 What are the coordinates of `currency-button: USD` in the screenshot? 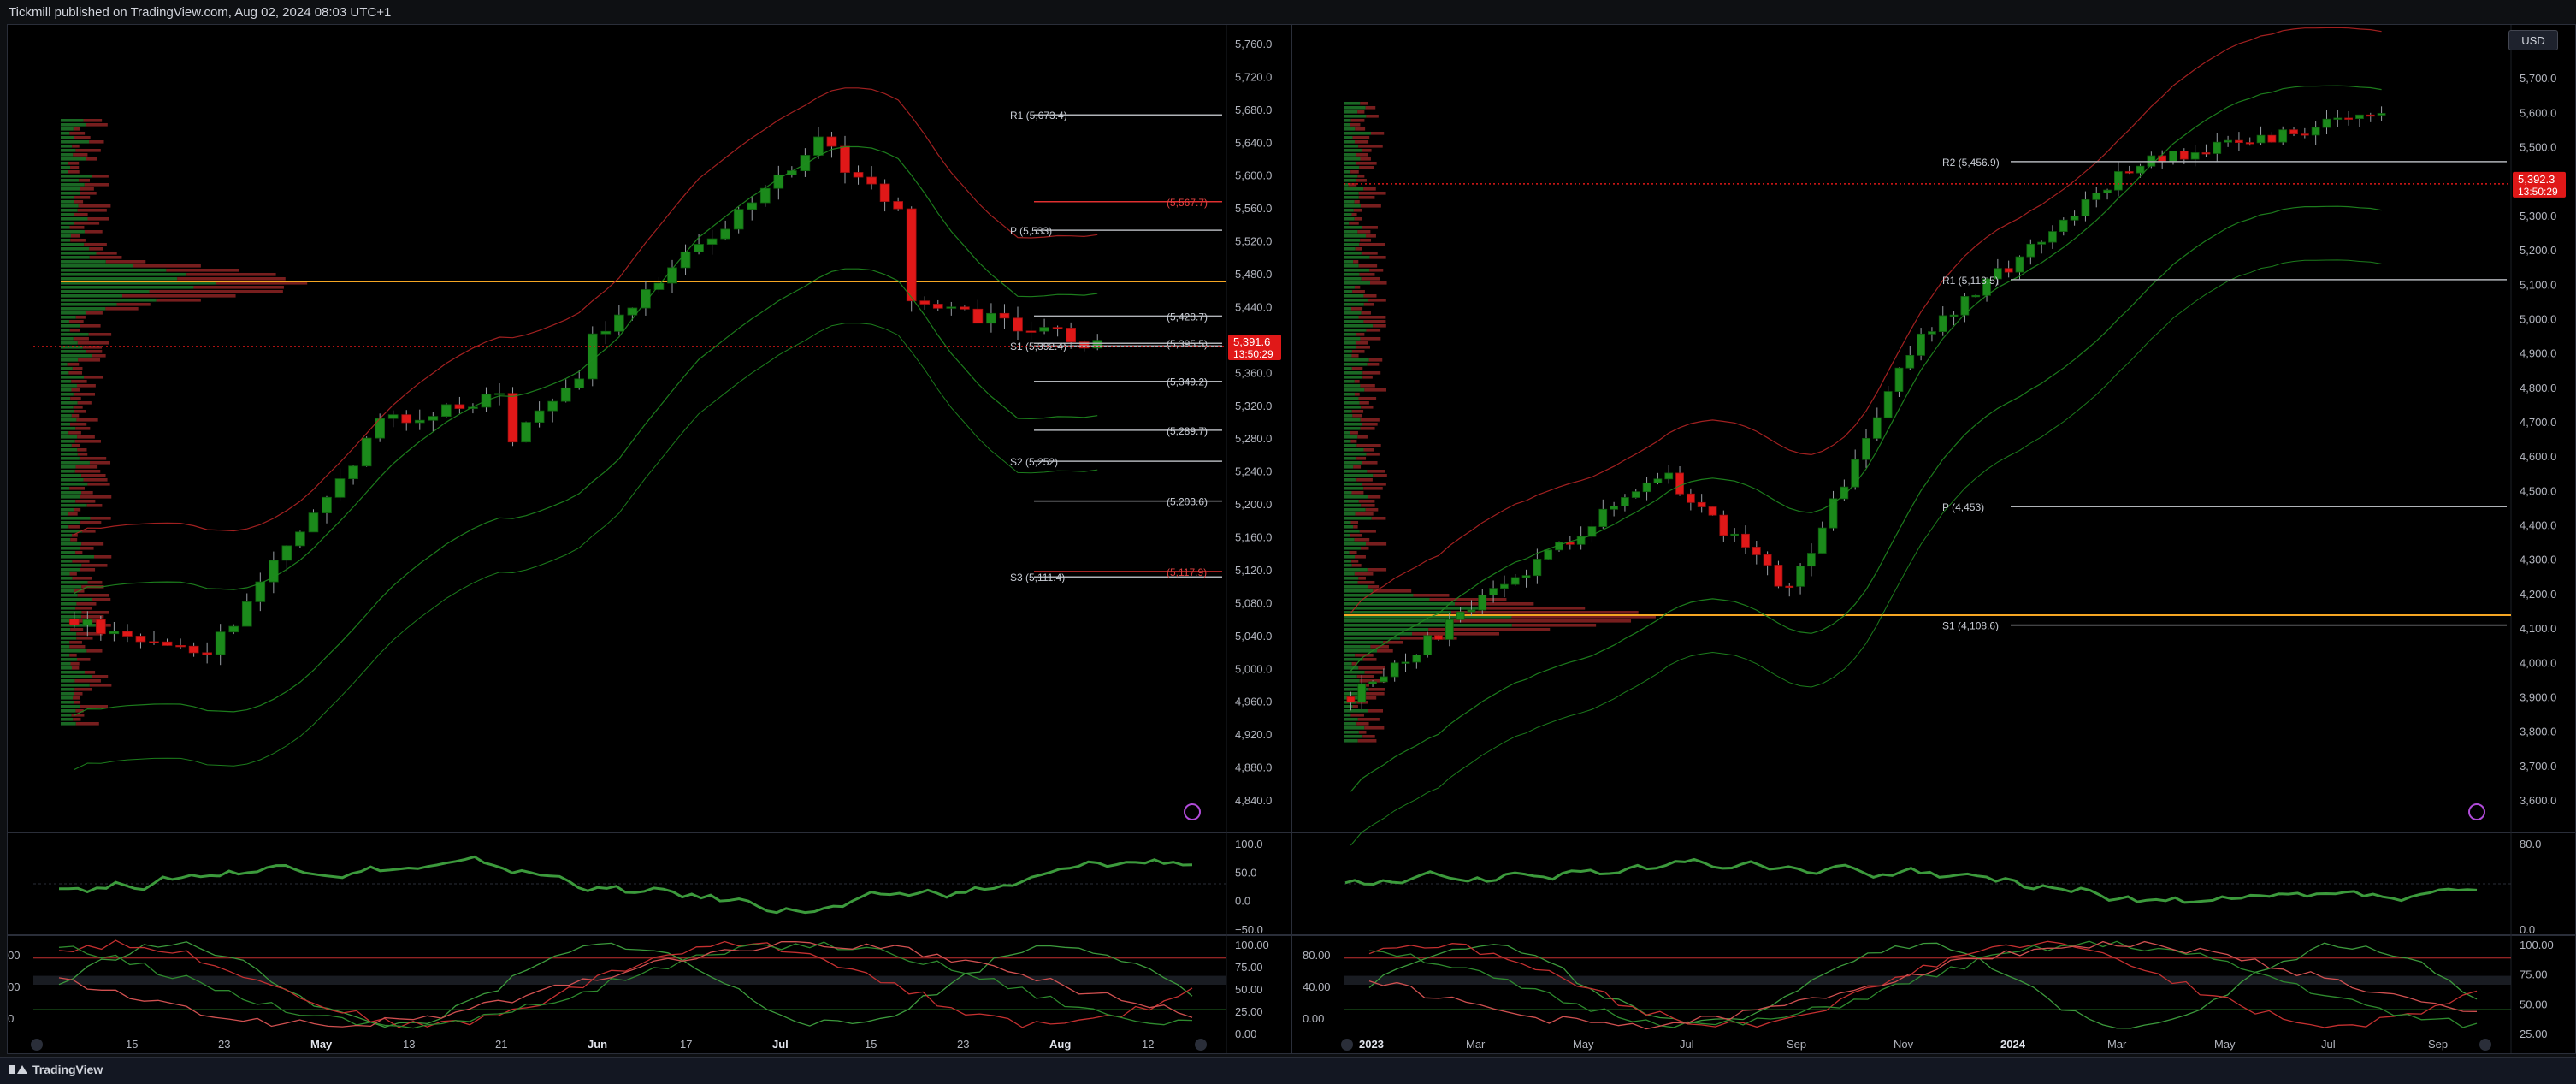 It's located at (2533, 40).